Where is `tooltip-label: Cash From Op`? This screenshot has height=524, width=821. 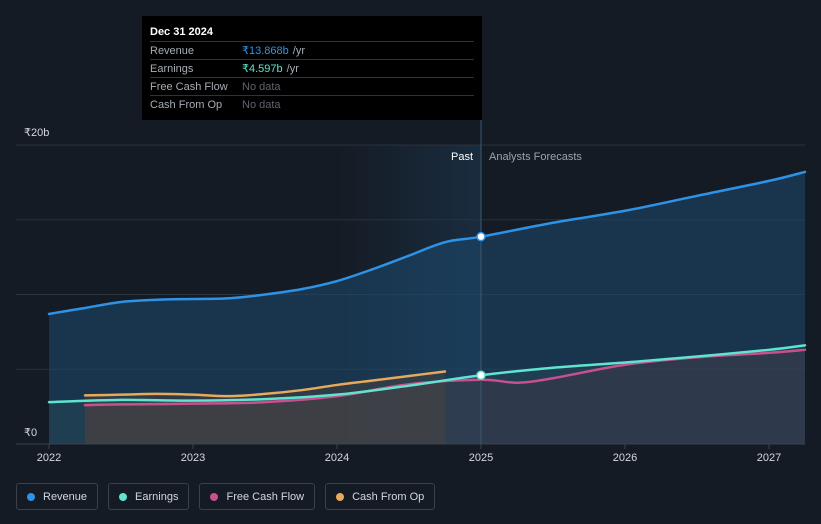 tooltip-label: Cash From Op is located at coordinates (186, 104).